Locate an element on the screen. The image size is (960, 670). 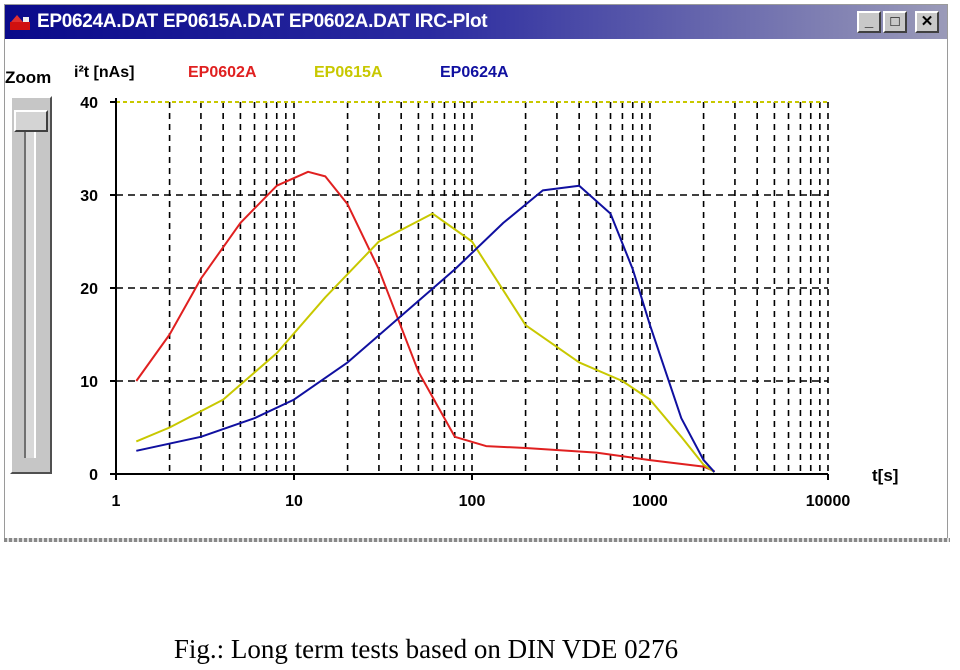
y-tick-label: 10 is located at coordinates (89, 382).